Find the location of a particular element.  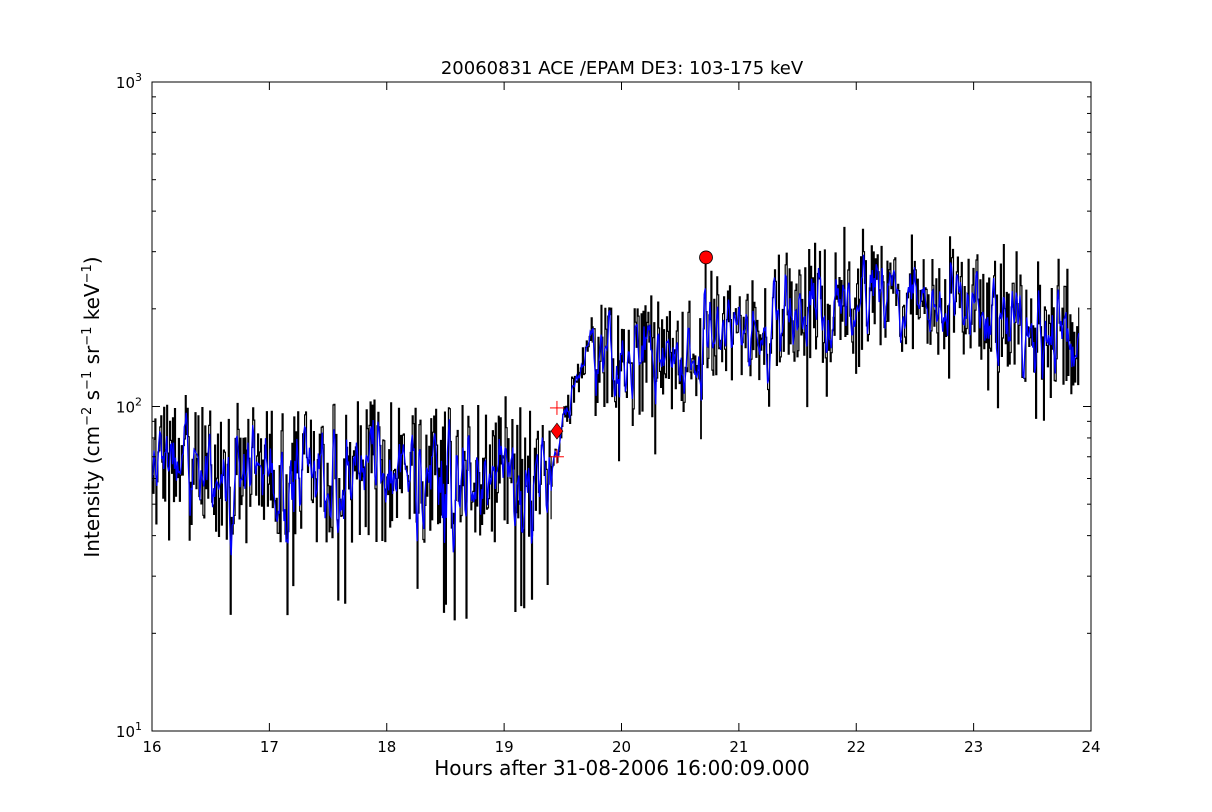

x-tick-label: 17 is located at coordinates (269, 747).